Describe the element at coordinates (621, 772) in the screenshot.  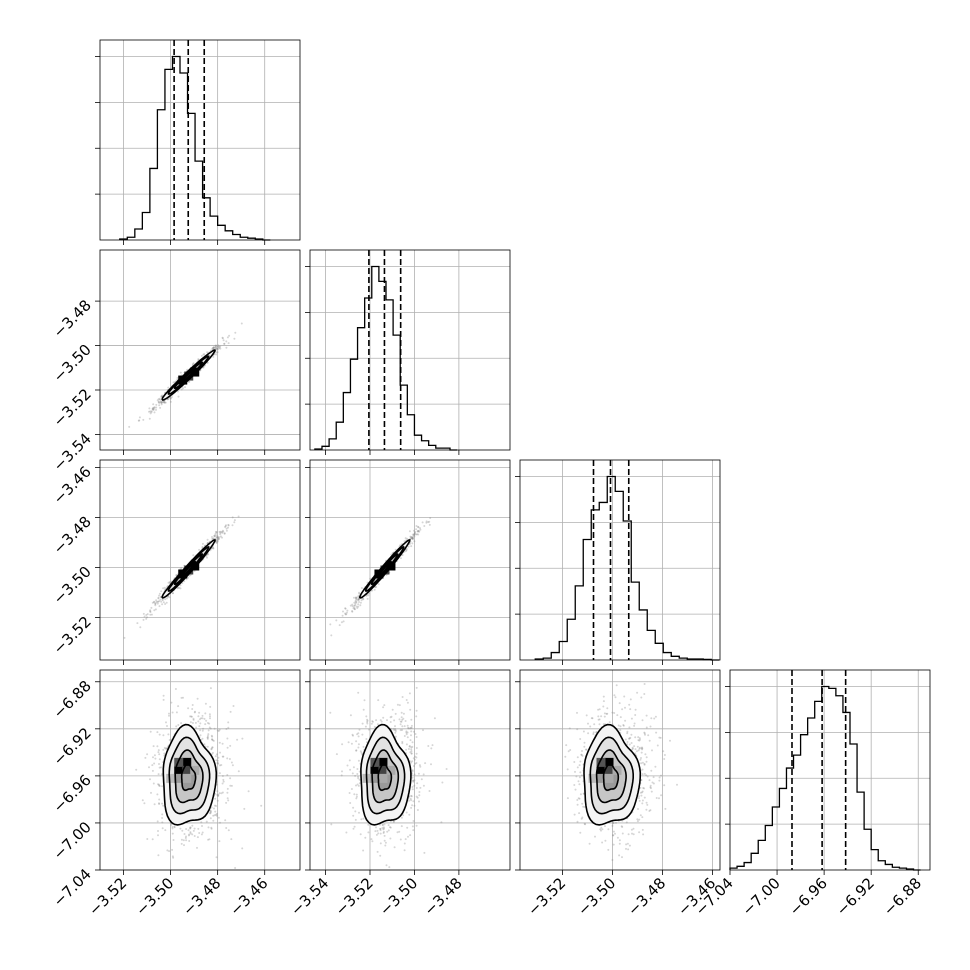
I see `panel-content` at that location.